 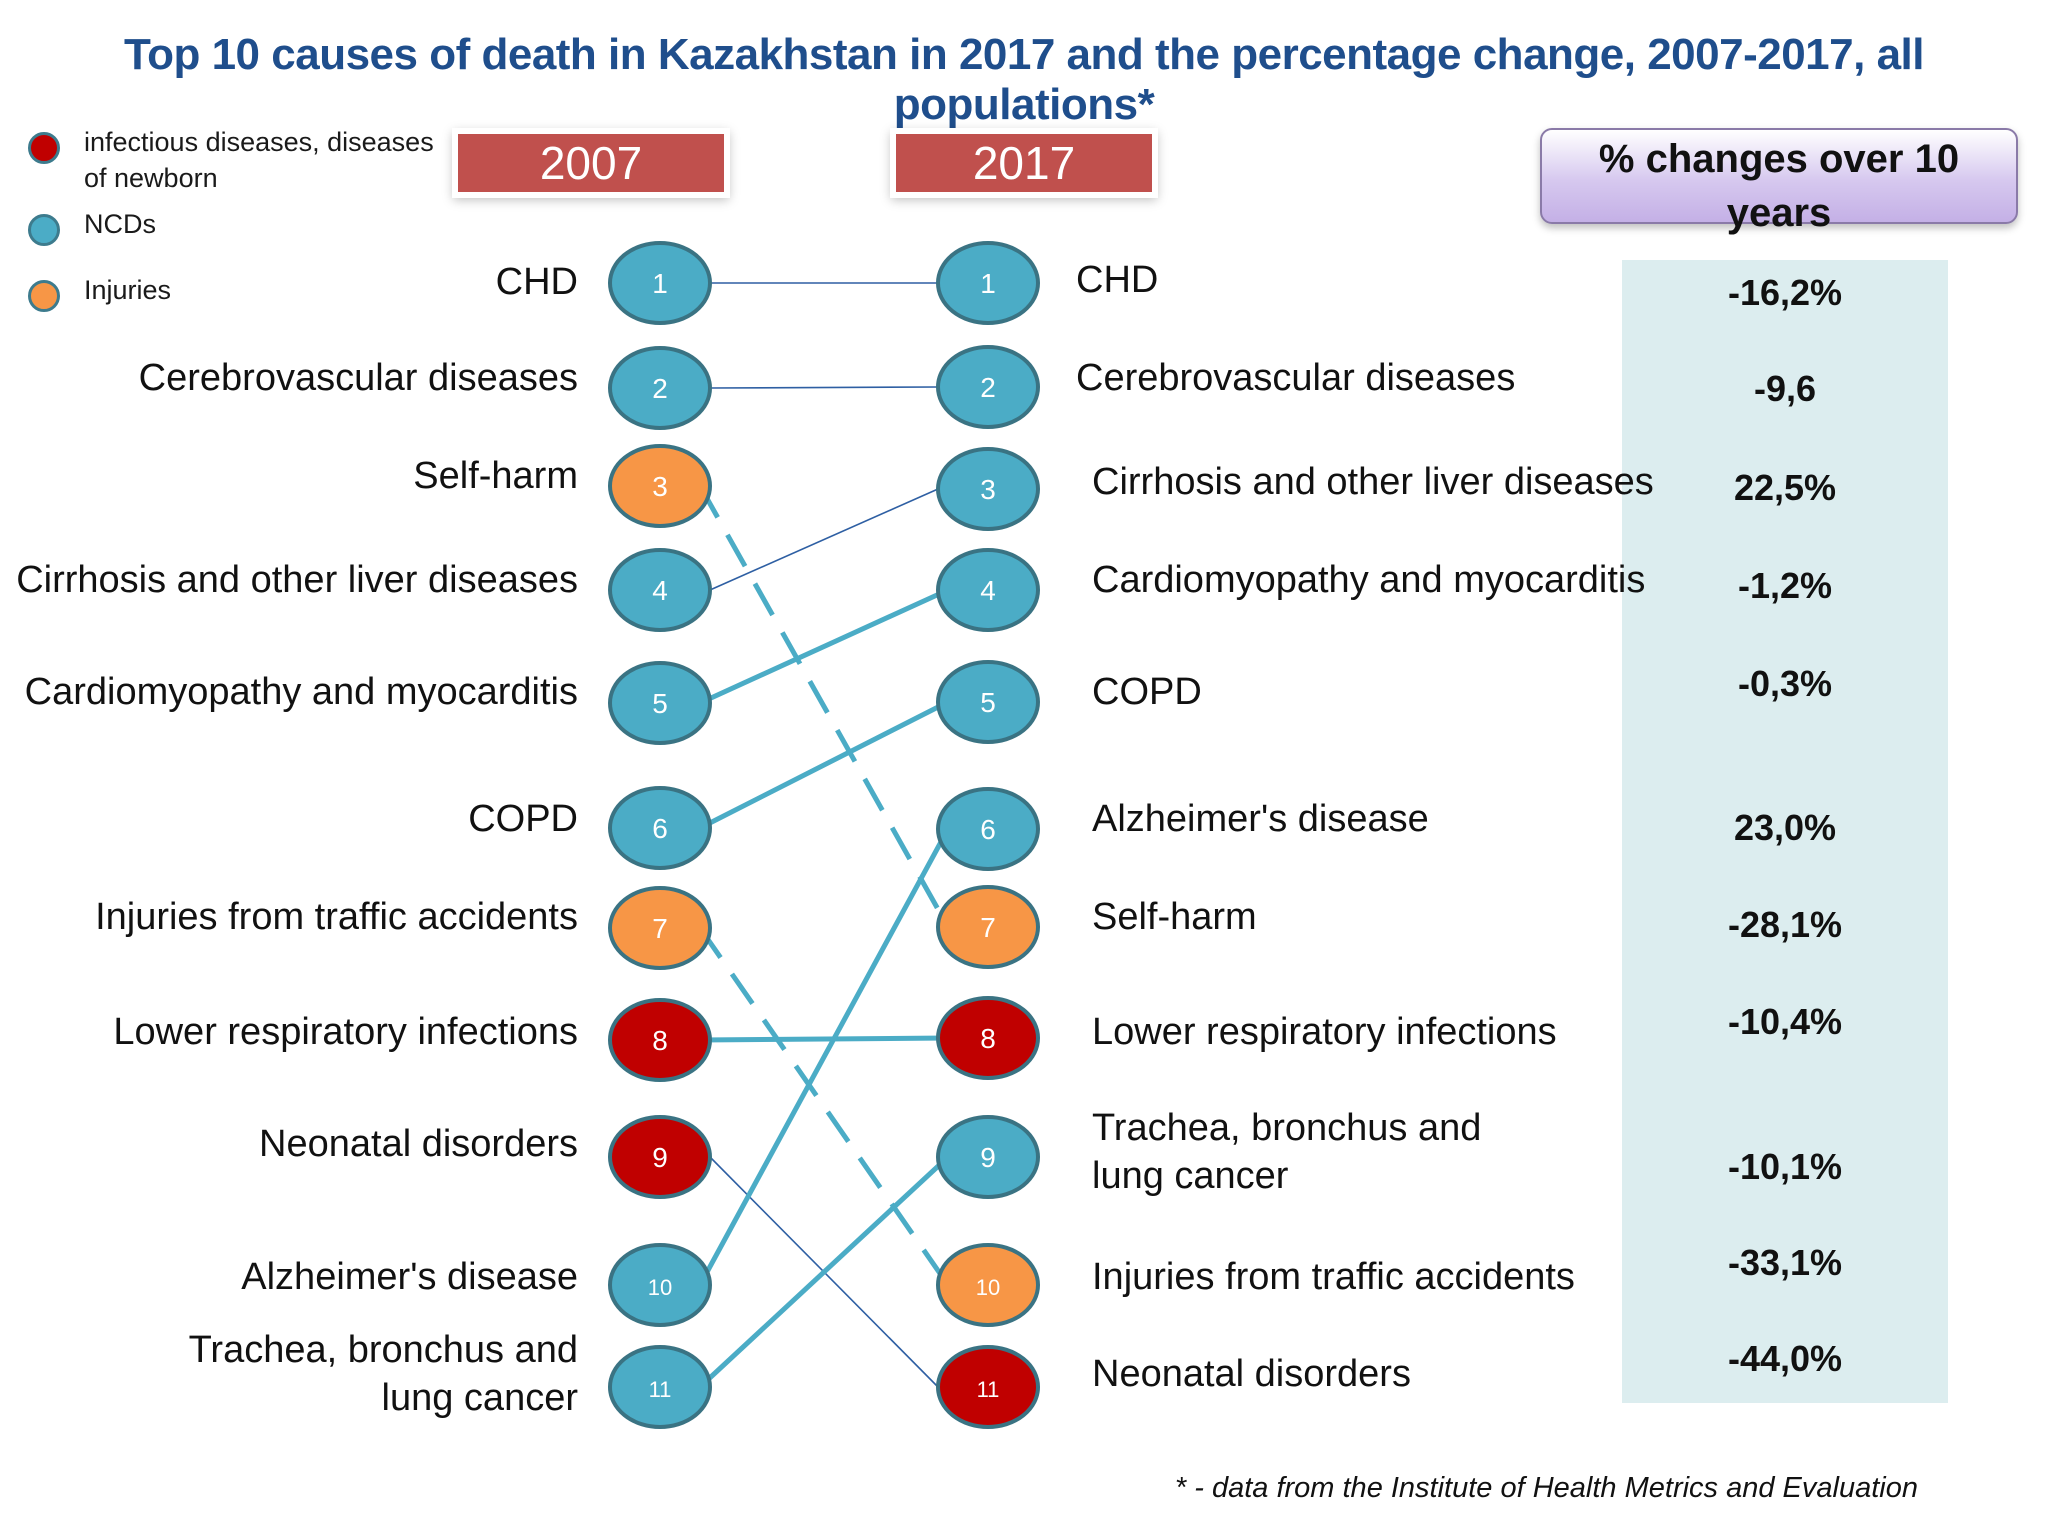 I want to click on pct-change-value: -33,1%, so click(x=1785, y=1262).